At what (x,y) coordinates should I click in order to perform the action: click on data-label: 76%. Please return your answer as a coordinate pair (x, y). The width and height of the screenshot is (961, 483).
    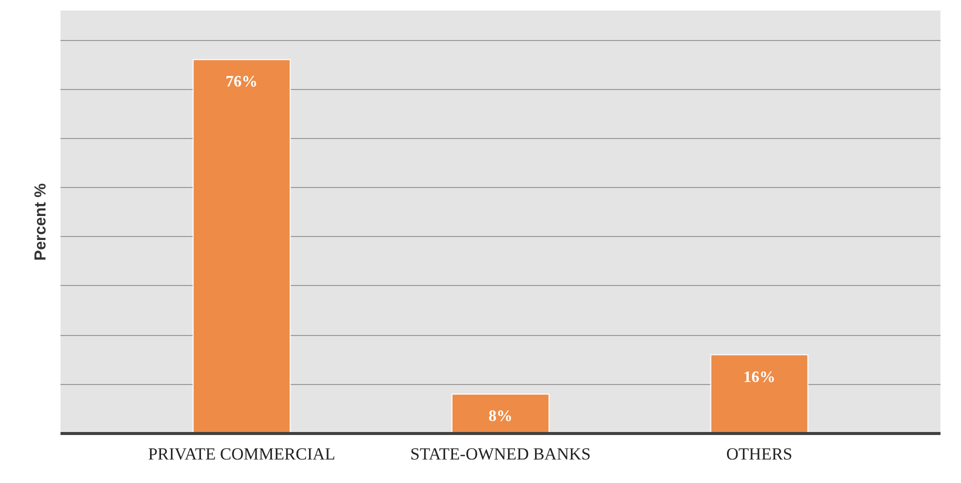
    Looking at the image, I should click on (242, 82).